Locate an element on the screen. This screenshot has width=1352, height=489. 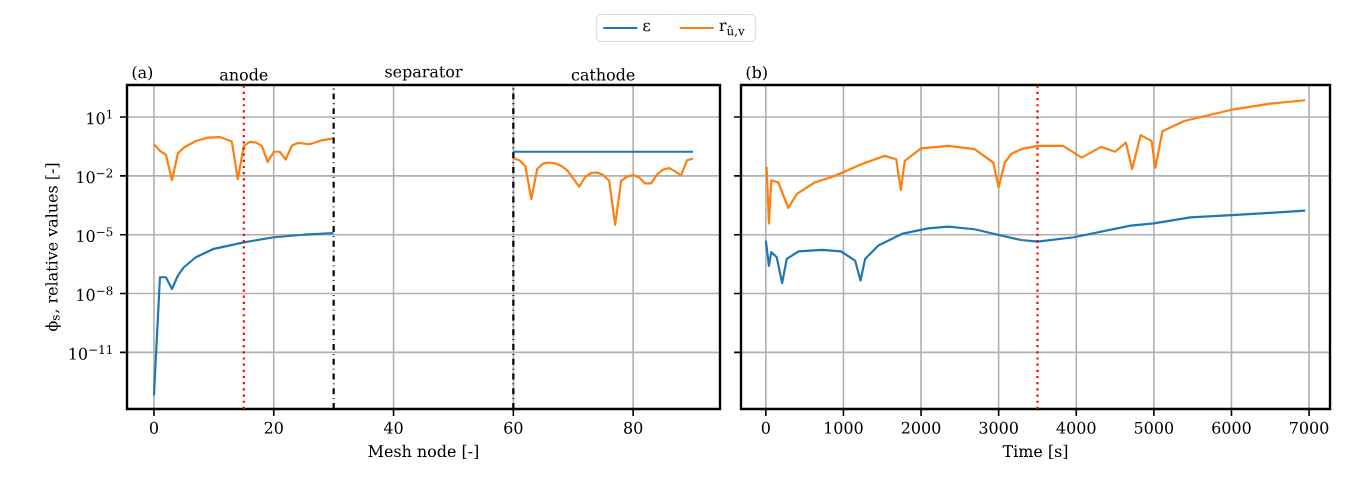
legend-label: r$_{û,v}$ is located at coordinates (732, 29).